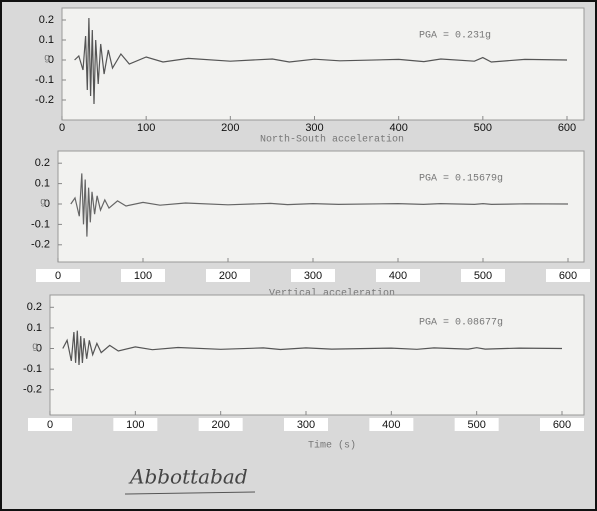  I want to click on annotation: PGA = 0.15679g, so click(461, 179).